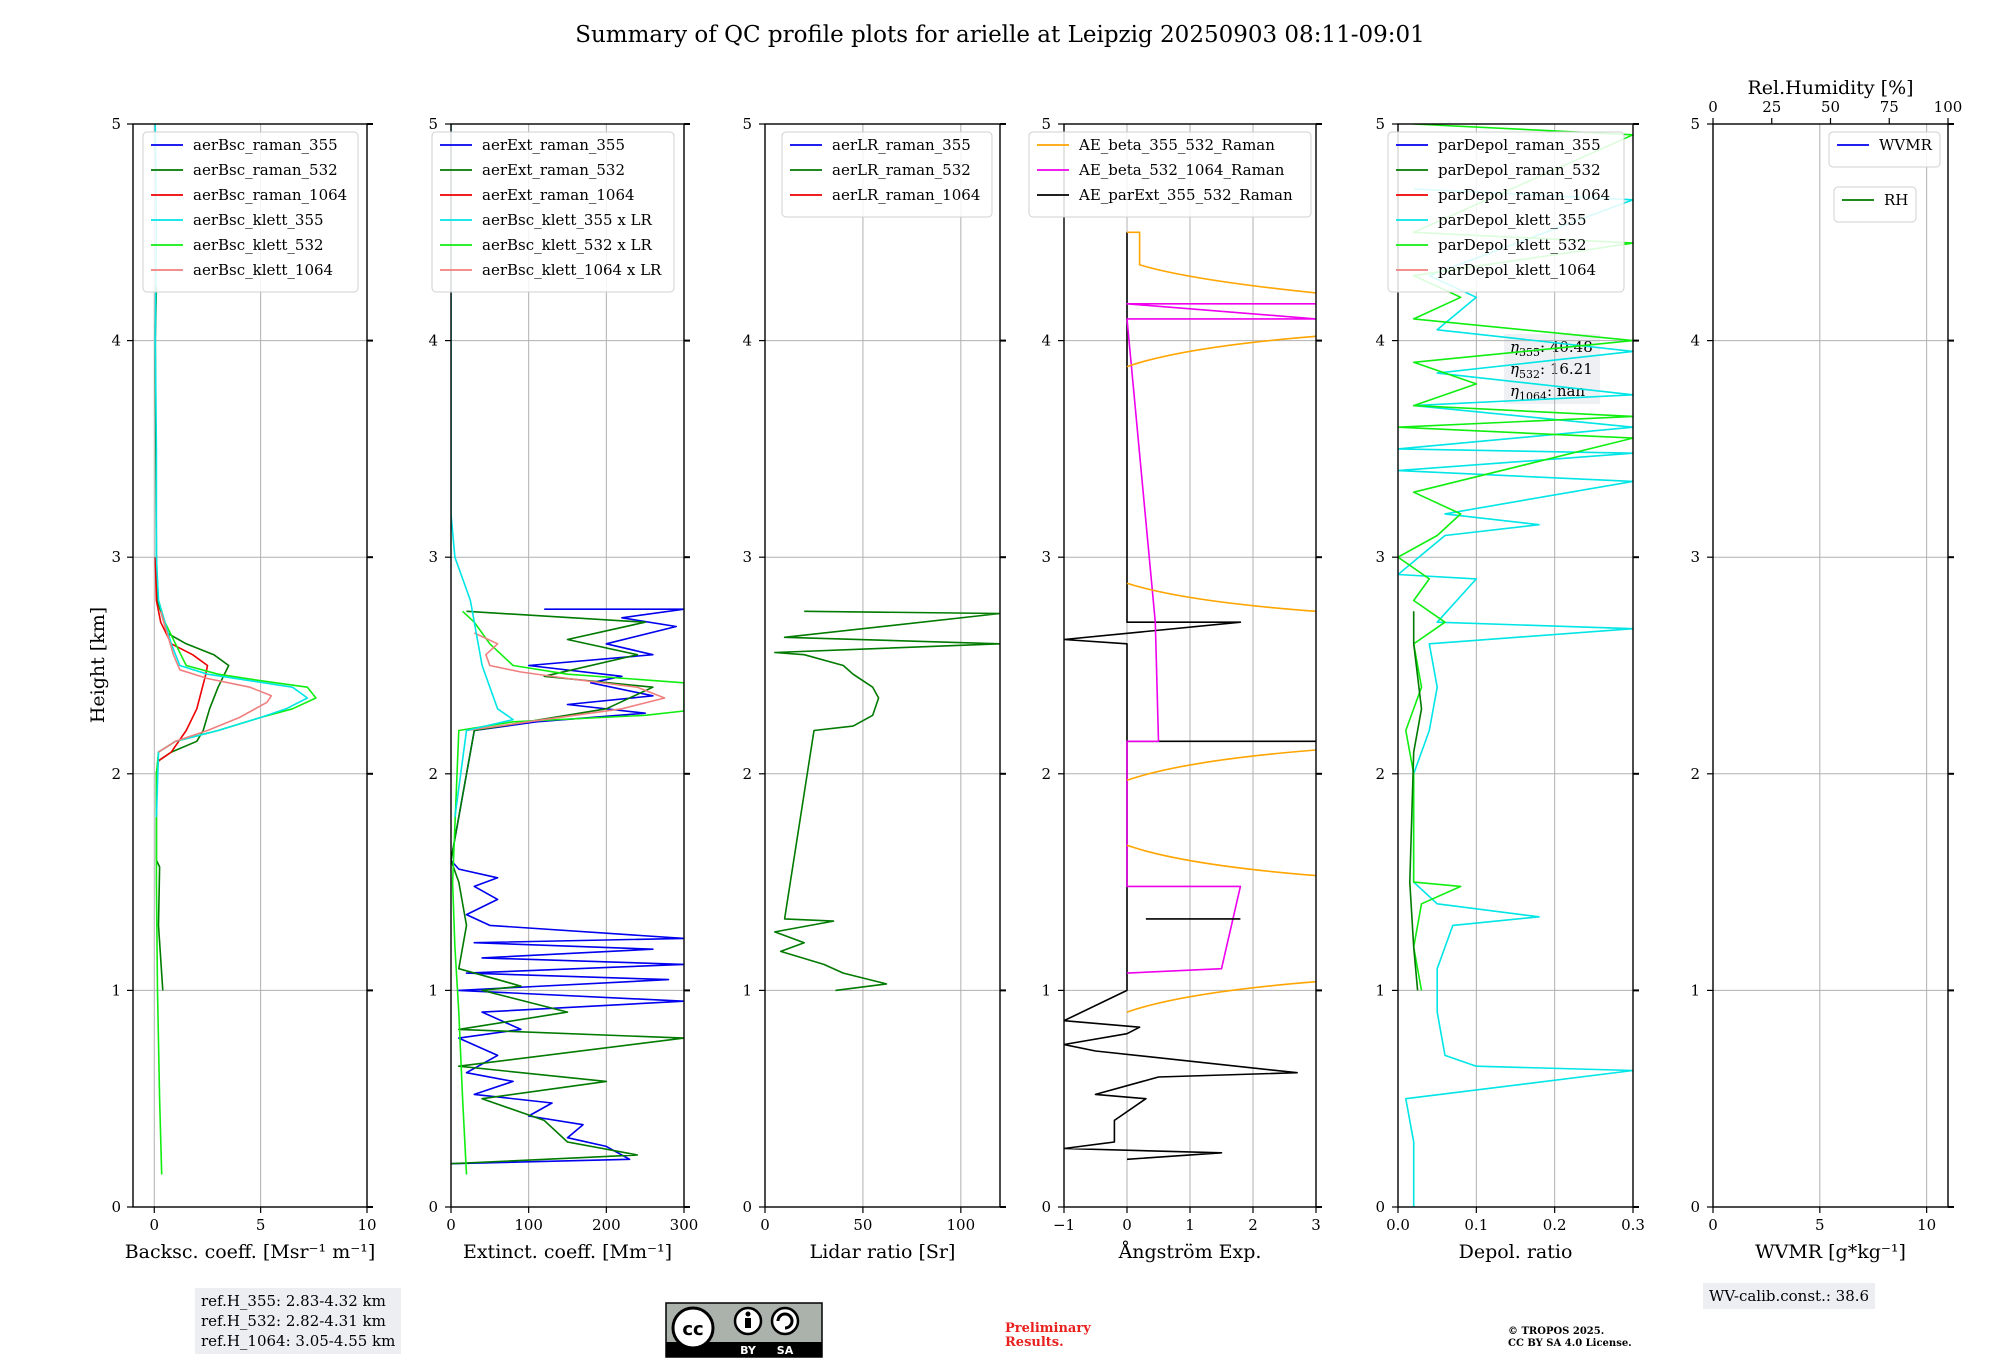 Image resolution: width=2000 pixels, height=1360 pixels. I want to click on legend-label: parDepol_raman_532, so click(1519, 170).